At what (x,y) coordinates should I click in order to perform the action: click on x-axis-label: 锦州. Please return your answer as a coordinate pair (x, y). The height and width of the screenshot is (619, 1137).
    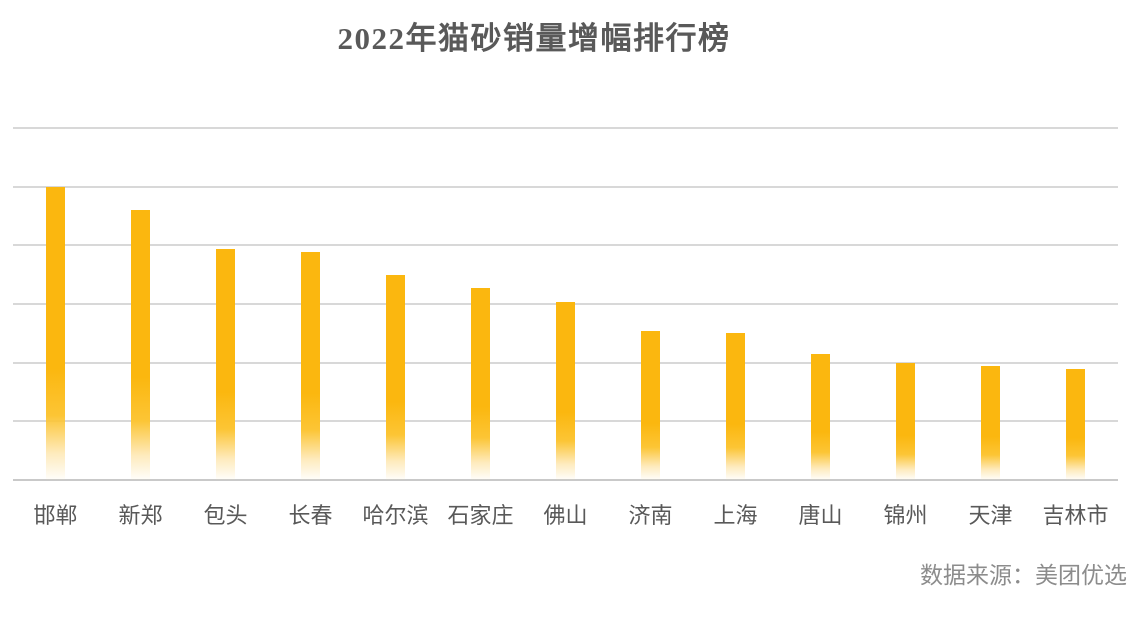
    Looking at the image, I should click on (905, 515).